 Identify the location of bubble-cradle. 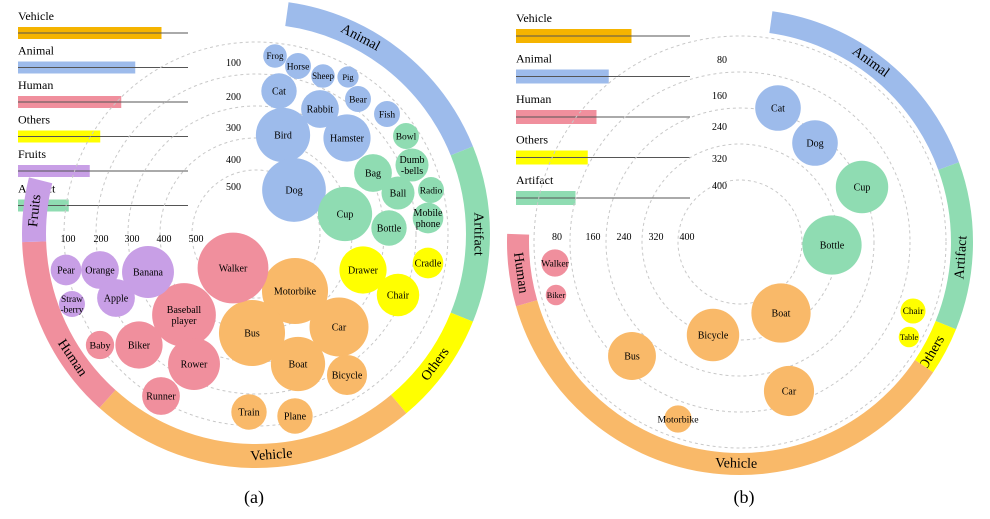
(428, 263).